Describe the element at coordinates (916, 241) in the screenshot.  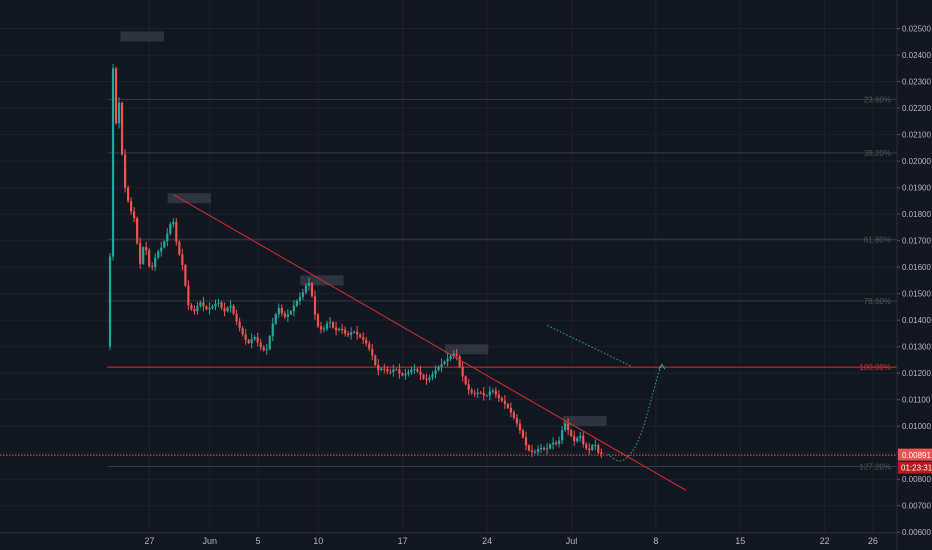
I see `y-tick-label: 0.01700` at that location.